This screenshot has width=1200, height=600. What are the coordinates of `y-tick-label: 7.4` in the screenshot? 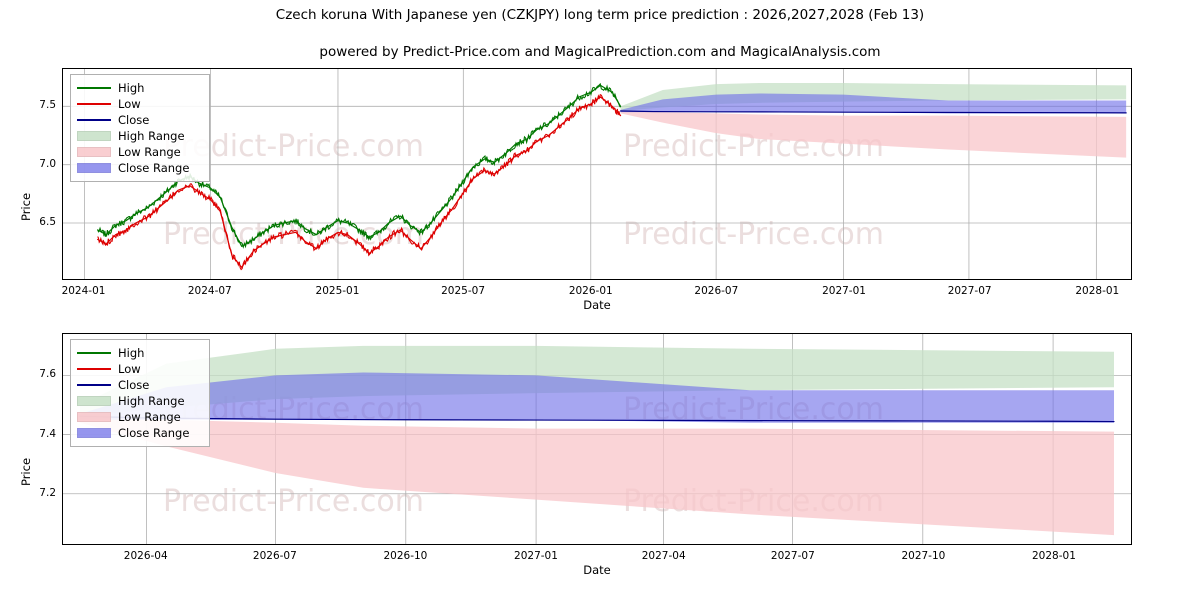 It's located at (47, 433).